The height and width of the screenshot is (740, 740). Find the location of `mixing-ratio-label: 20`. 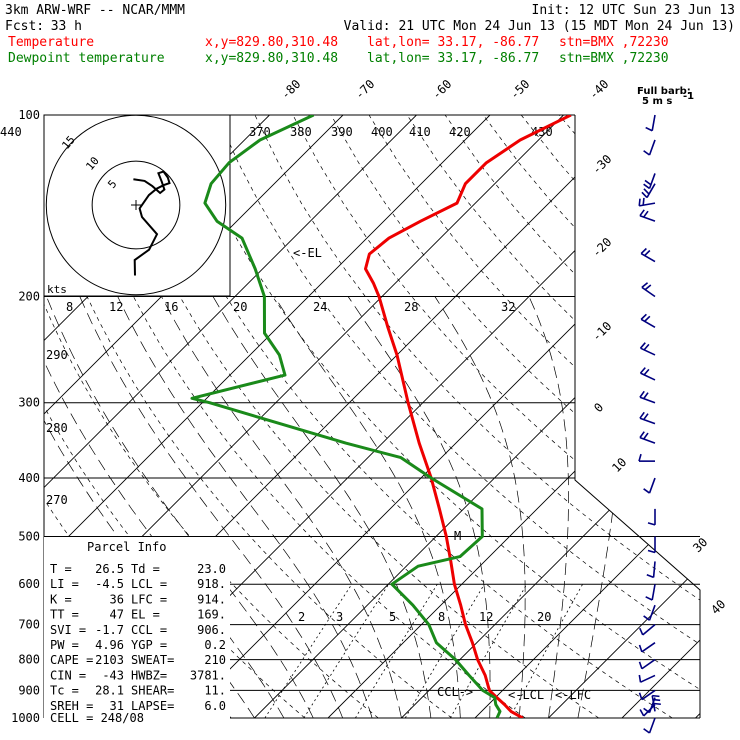

mixing-ratio-label: 20 is located at coordinates (544, 617).